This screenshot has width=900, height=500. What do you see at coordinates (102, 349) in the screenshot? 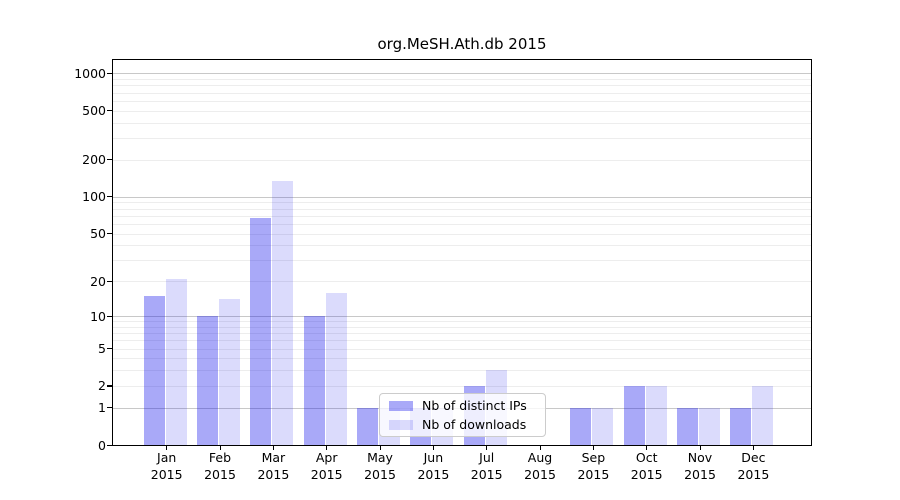
I see `y-tick-label: 5` at bounding box center [102, 349].